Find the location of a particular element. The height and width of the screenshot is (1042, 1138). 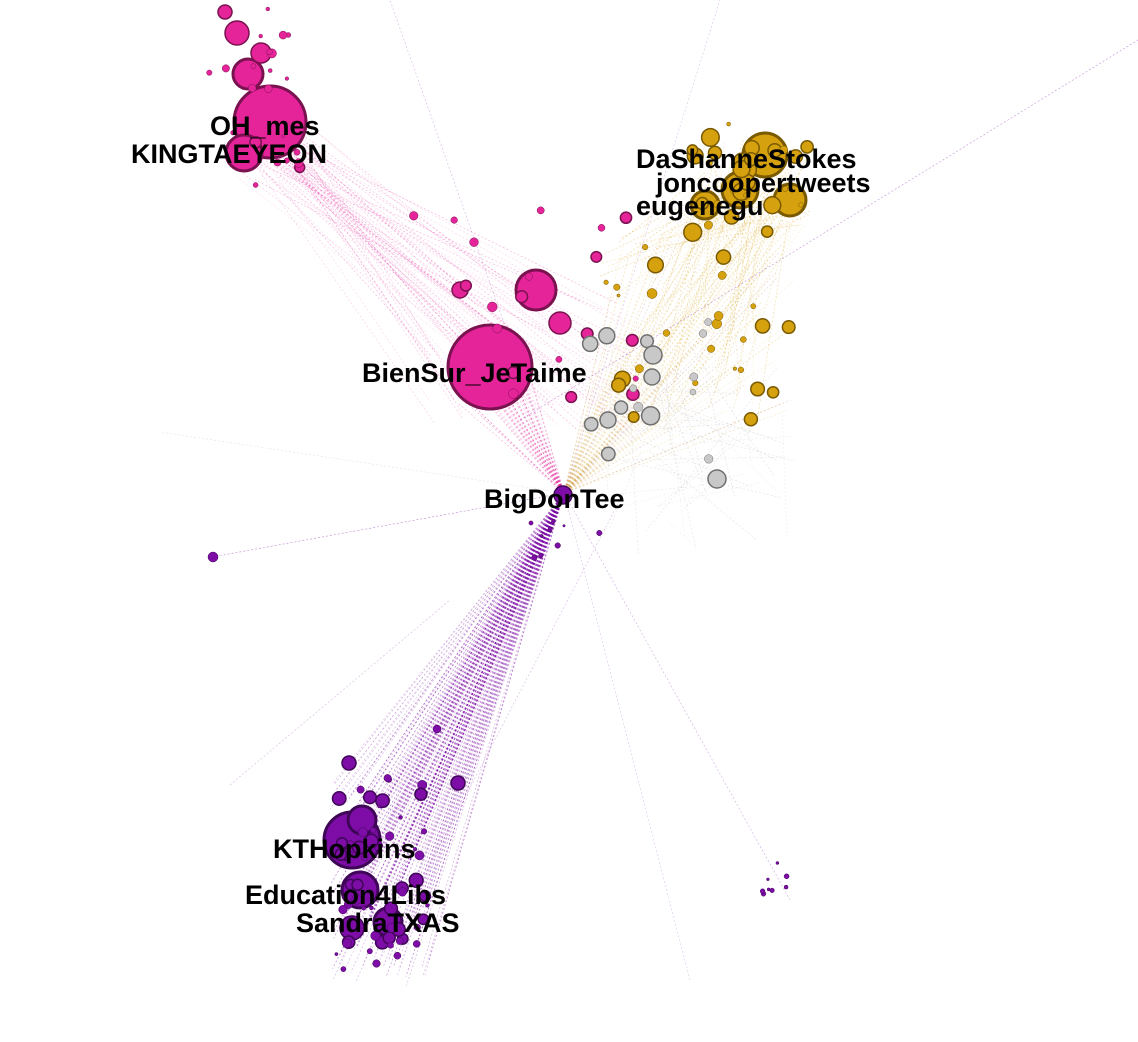

label-sandratxas: SandraTXAS is located at coordinates (378, 923).